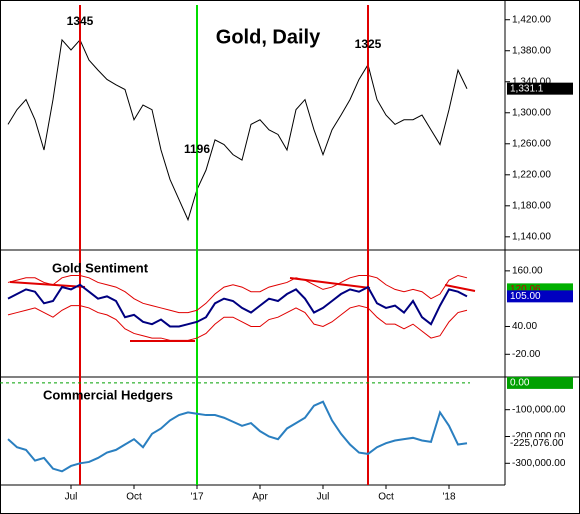  I want to click on y-tick-label: 1,260.00, so click(531, 143).